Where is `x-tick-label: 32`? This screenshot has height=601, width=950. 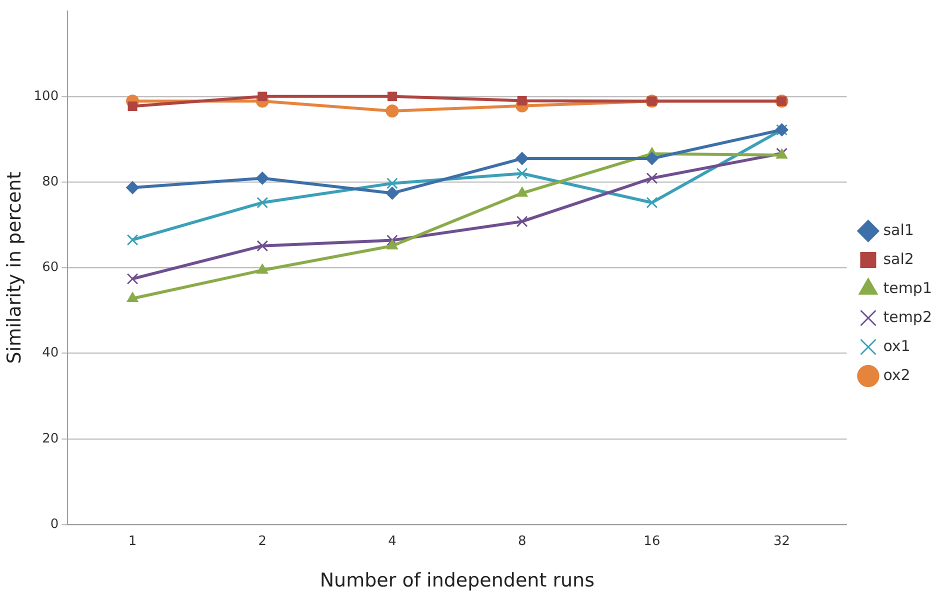
x-tick-label: 32 is located at coordinates (782, 541).